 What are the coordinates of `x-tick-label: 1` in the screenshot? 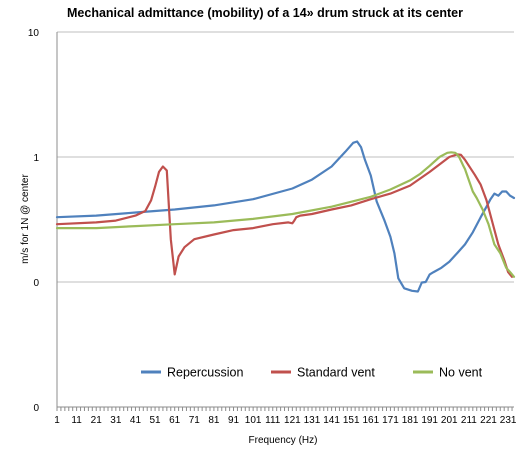 It's located at (57, 420).